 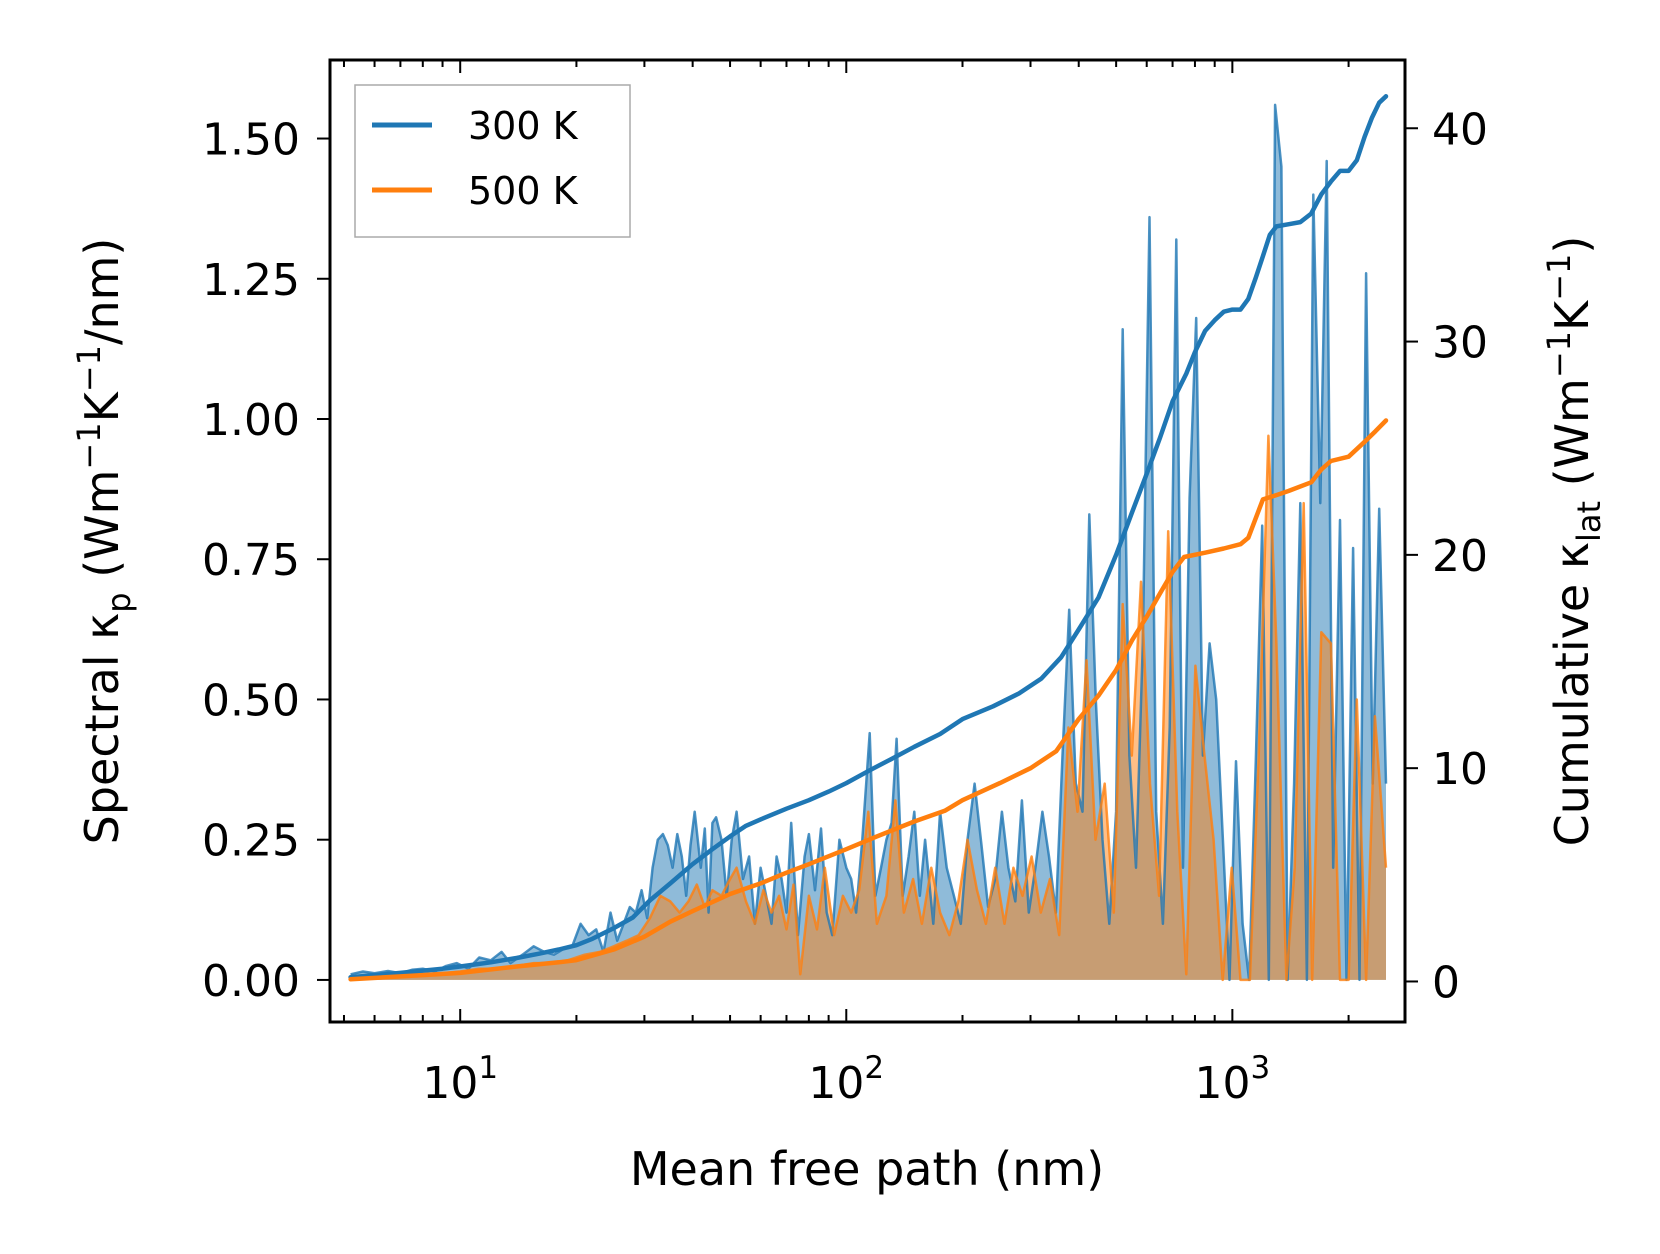 What do you see at coordinates (460, 1079) in the screenshot?
I see `x-tick-label: 10¹` at bounding box center [460, 1079].